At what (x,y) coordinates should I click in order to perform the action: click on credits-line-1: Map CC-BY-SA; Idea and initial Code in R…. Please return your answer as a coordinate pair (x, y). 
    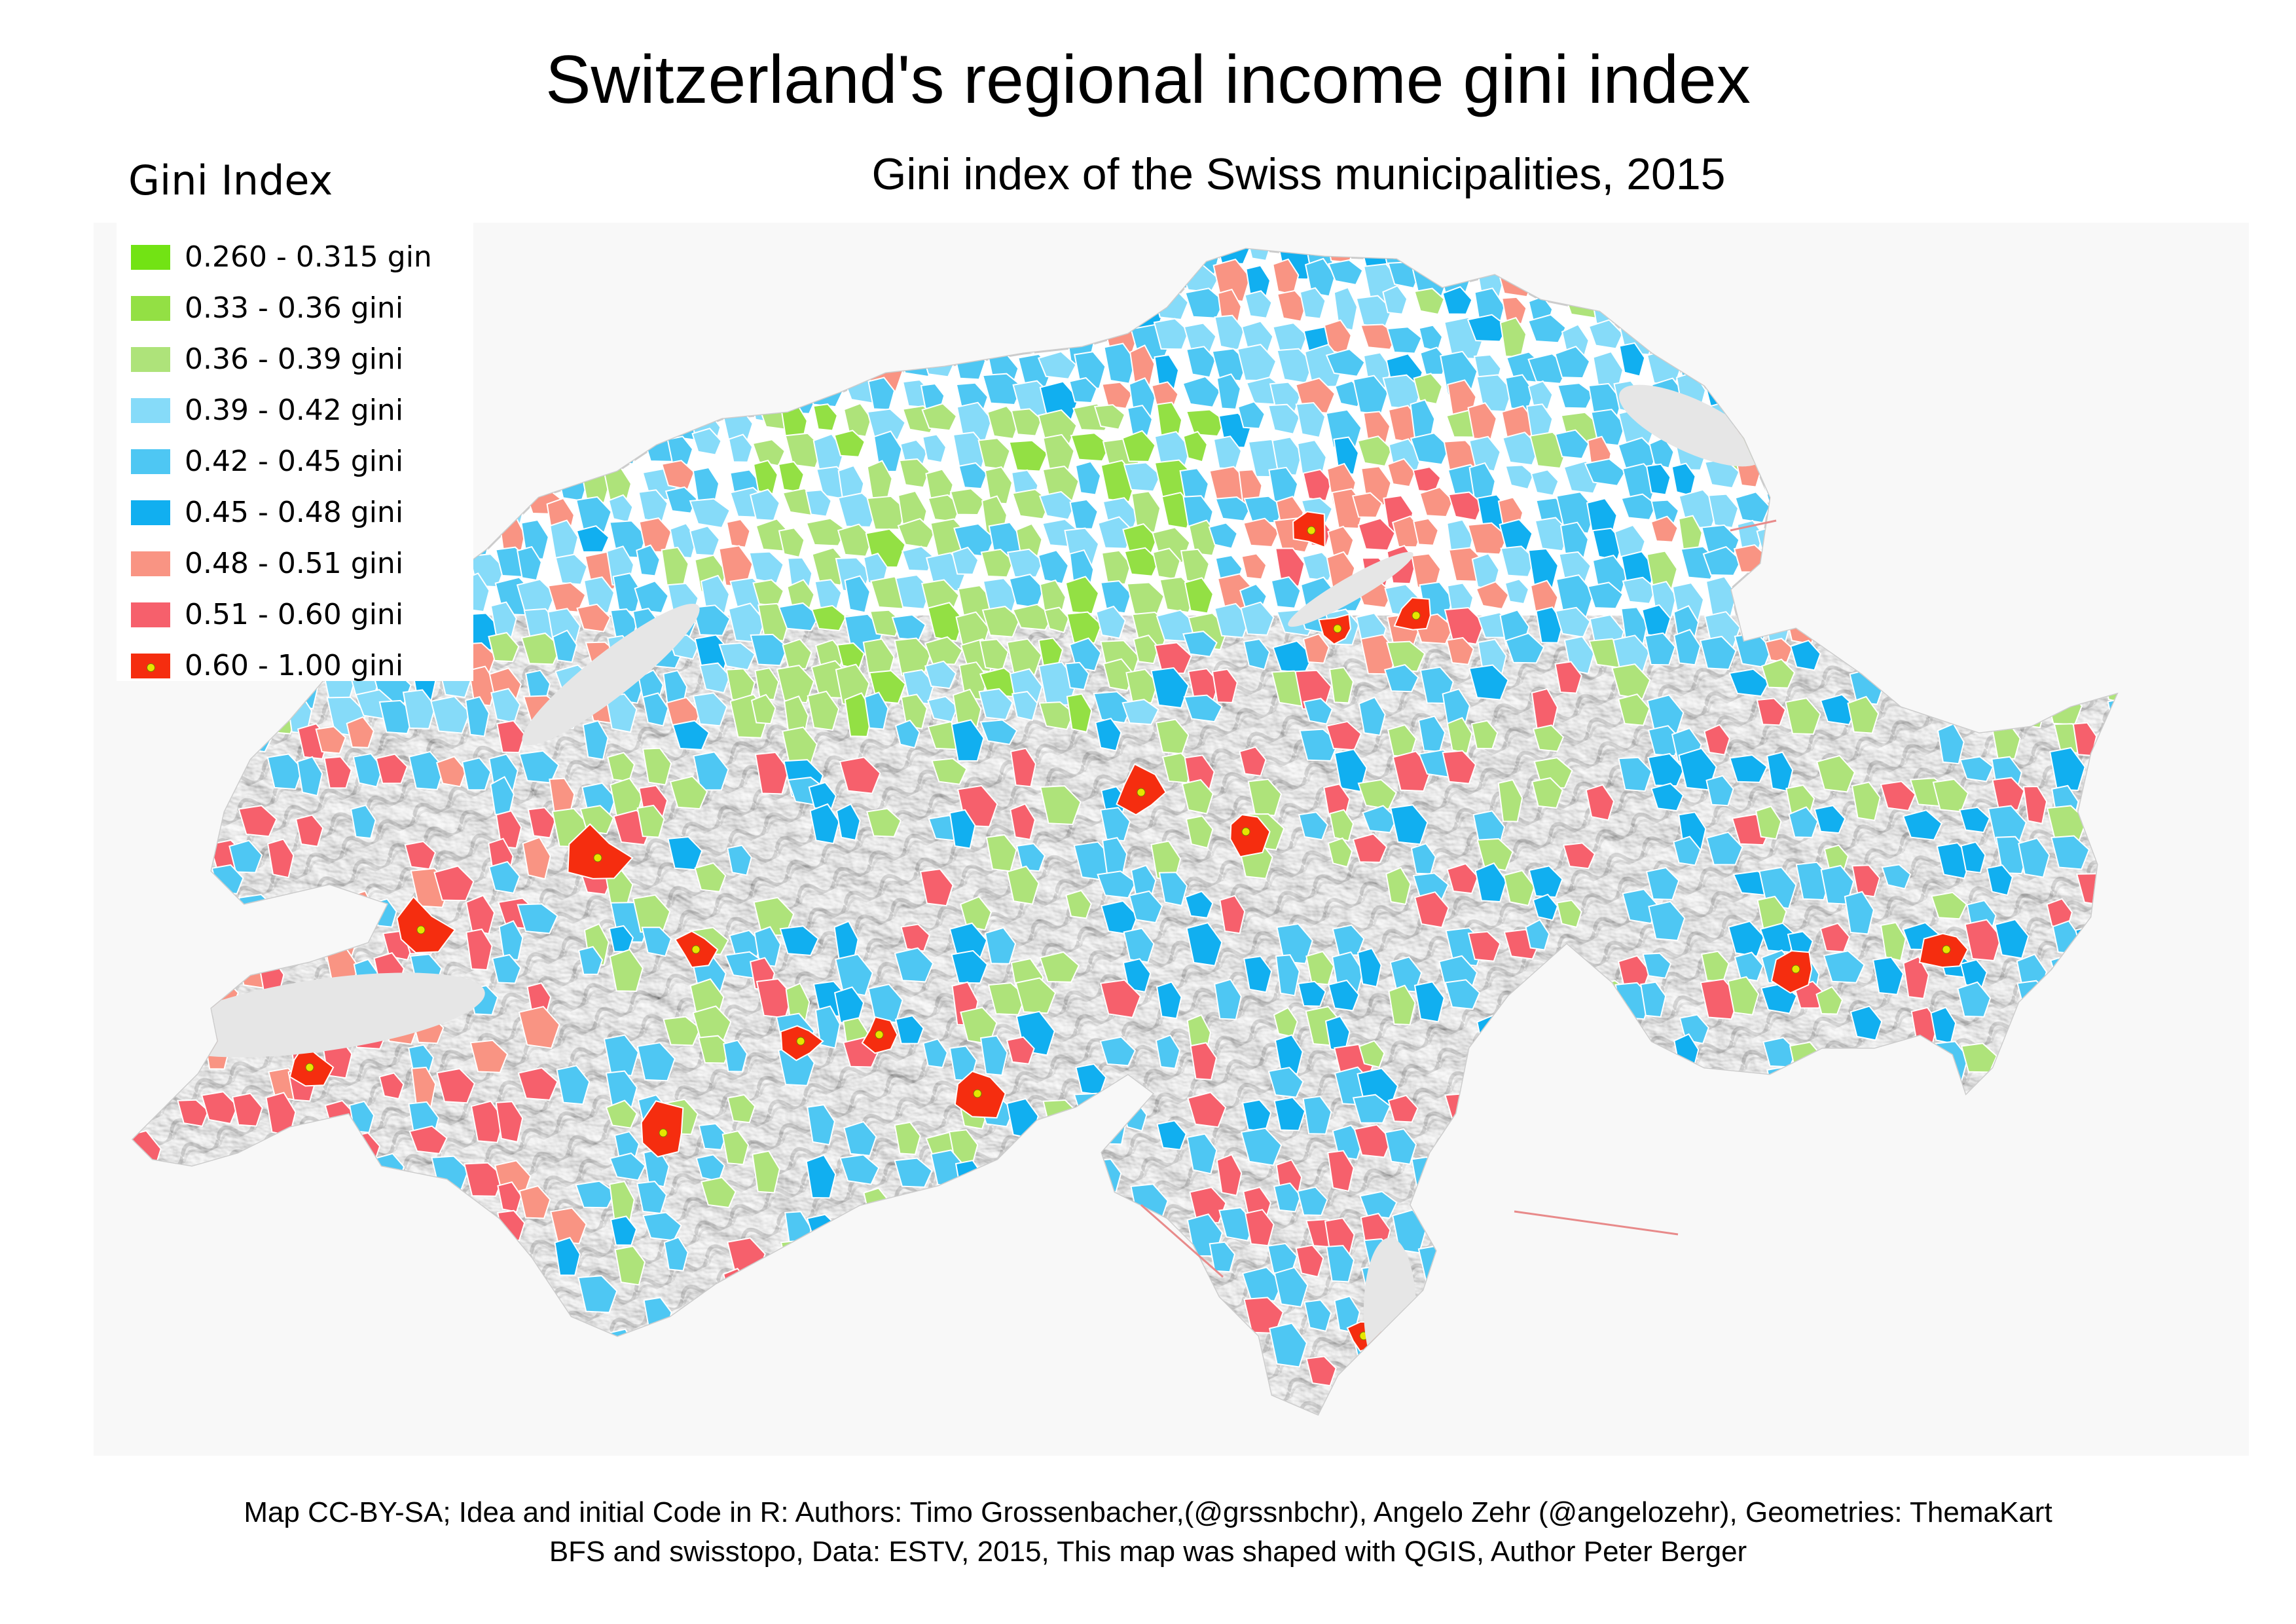
    Looking at the image, I should click on (1148, 1512).